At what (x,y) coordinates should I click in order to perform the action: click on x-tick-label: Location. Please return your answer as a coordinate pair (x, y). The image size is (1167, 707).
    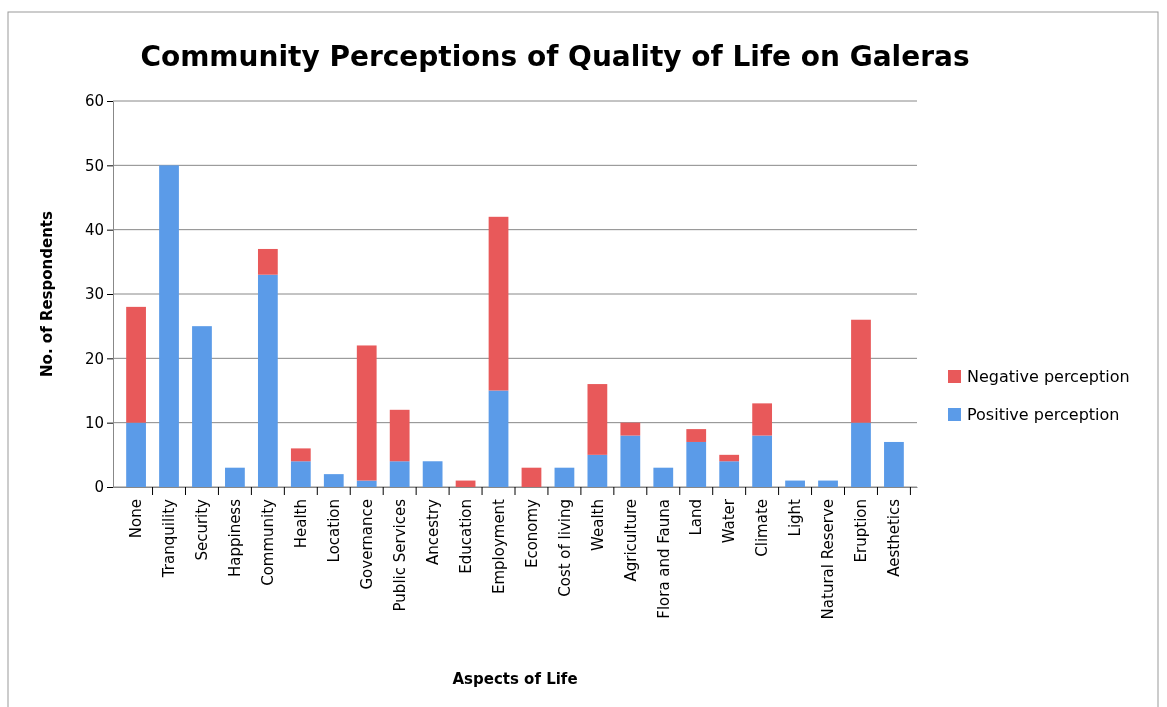
    Looking at the image, I should click on (334, 531).